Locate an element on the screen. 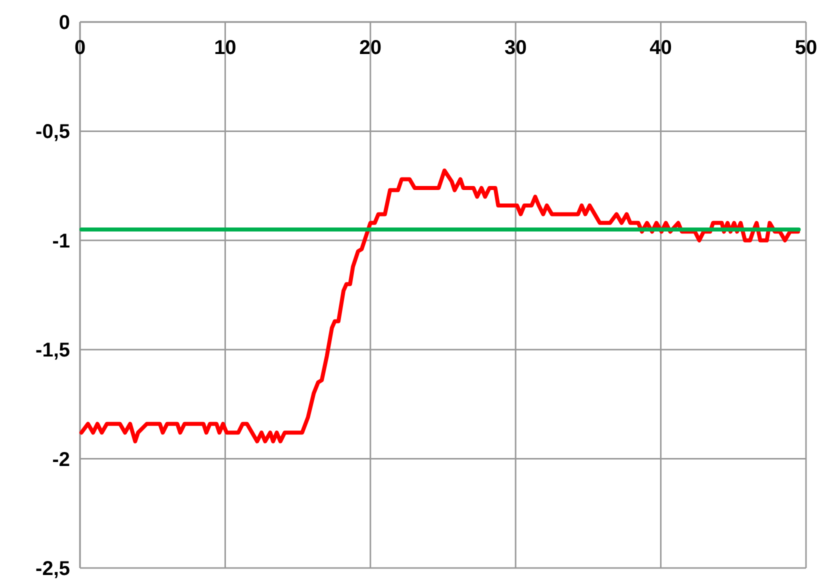 This screenshot has height=582, width=821. x-tick-label: 30 is located at coordinates (515, 48).